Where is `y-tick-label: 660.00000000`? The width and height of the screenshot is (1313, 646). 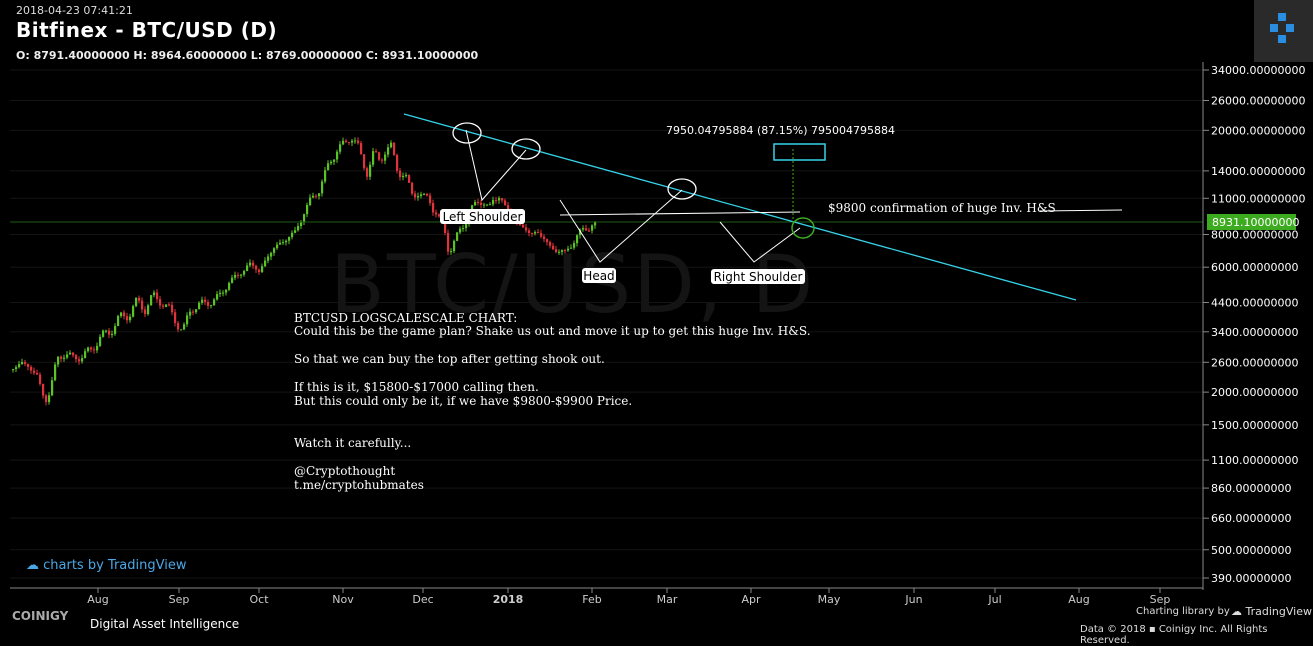
y-tick-label: 660.00000000 is located at coordinates (1251, 518).